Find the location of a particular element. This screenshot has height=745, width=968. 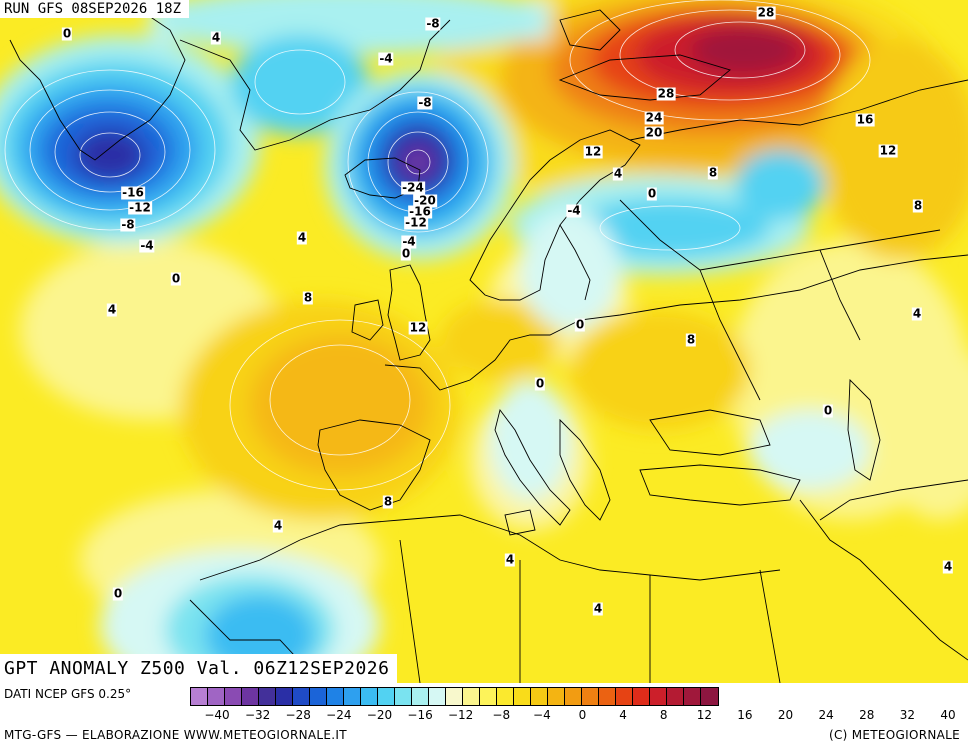

scale-tick-label: 4 is located at coordinates (623, 715).